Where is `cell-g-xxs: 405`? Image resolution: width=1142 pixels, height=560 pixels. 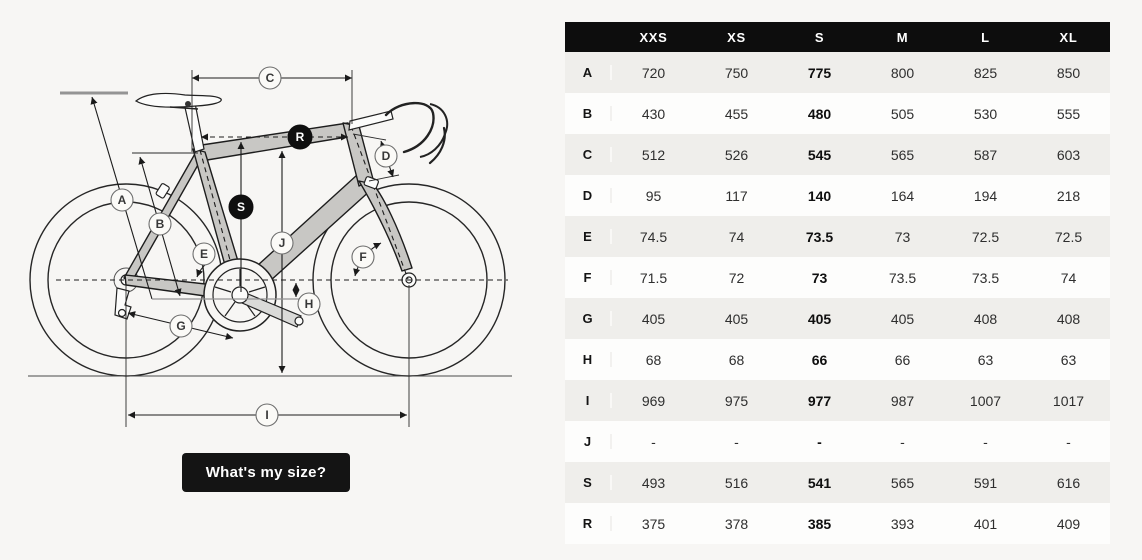 cell-g-xxs: 405 is located at coordinates (653, 318).